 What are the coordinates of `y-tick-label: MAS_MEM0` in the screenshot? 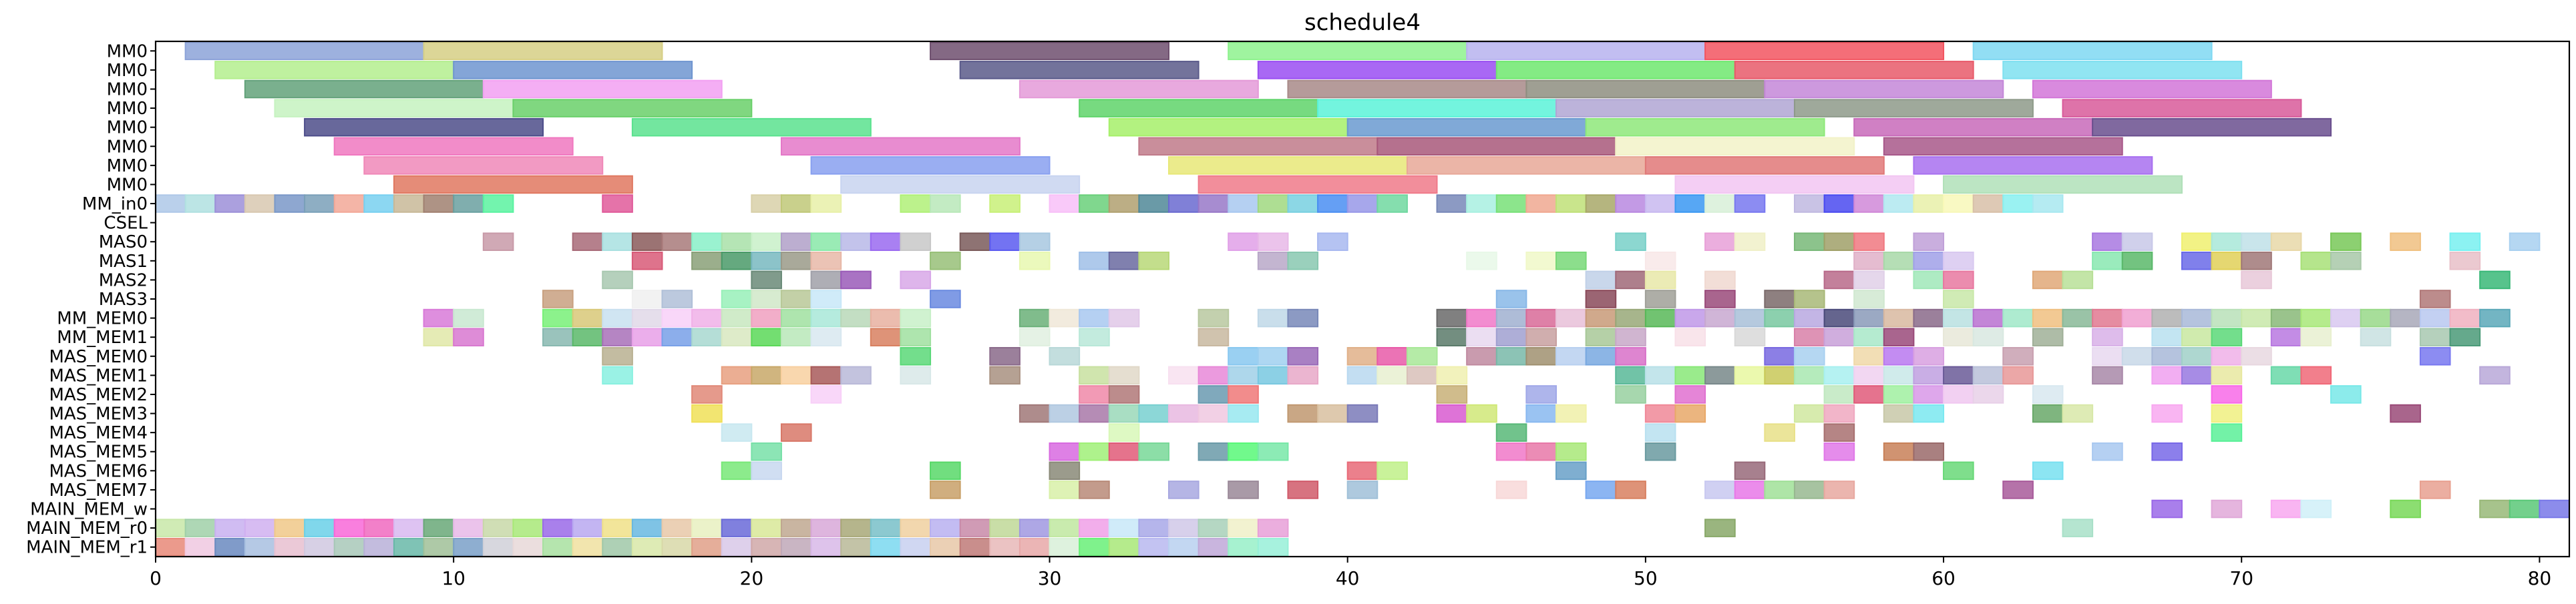 It's located at (98, 357).